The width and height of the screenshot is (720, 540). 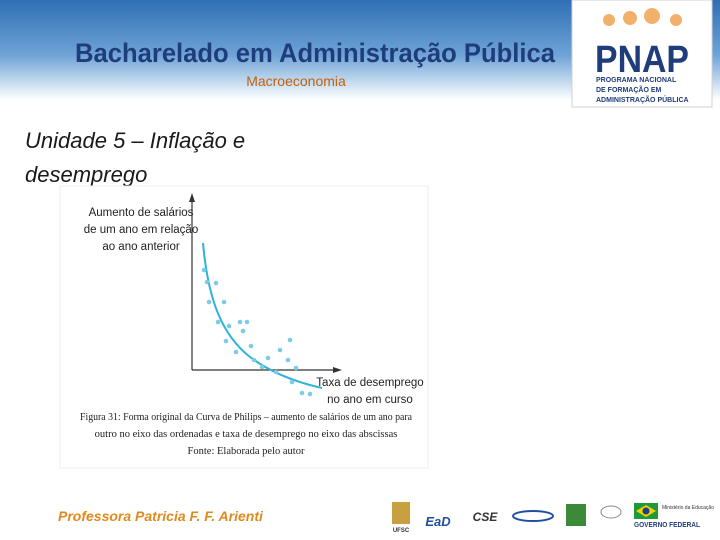 I want to click on x-axis-label-line: no ano em curso, so click(x=370, y=400).